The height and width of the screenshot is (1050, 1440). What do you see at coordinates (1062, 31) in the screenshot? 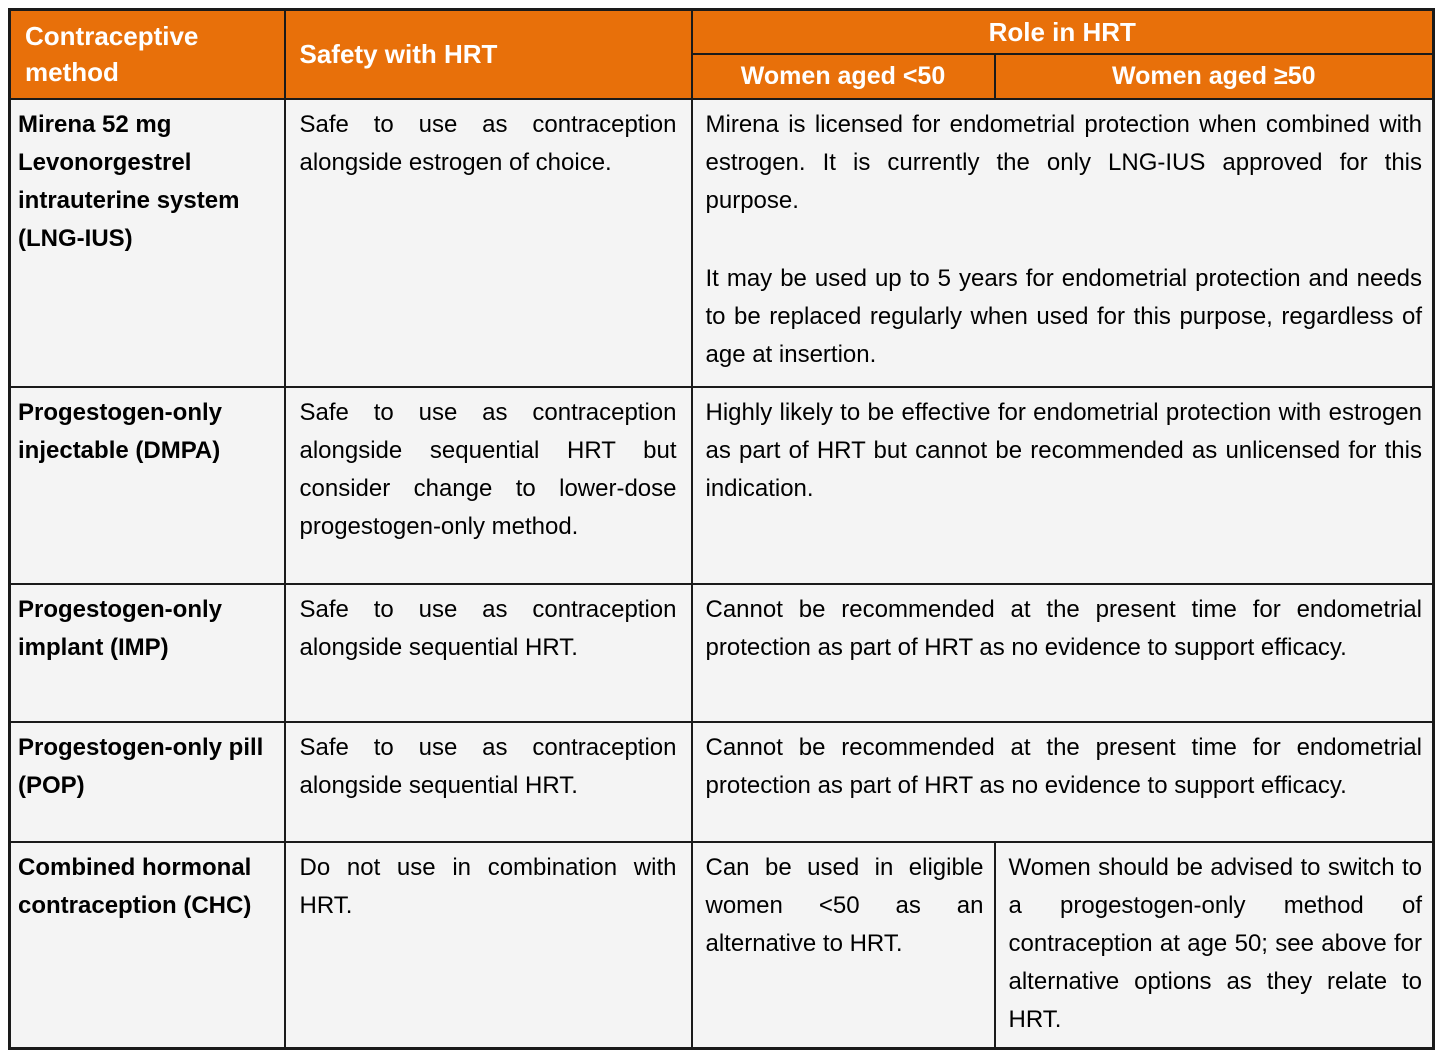
I see `header-role-in-hrt: Role in HRT` at bounding box center [1062, 31].